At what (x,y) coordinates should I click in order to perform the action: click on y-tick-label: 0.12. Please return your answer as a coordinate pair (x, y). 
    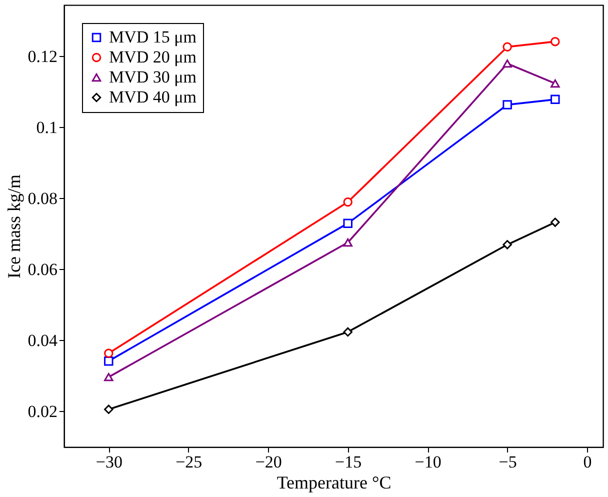
    Looking at the image, I should click on (43, 56).